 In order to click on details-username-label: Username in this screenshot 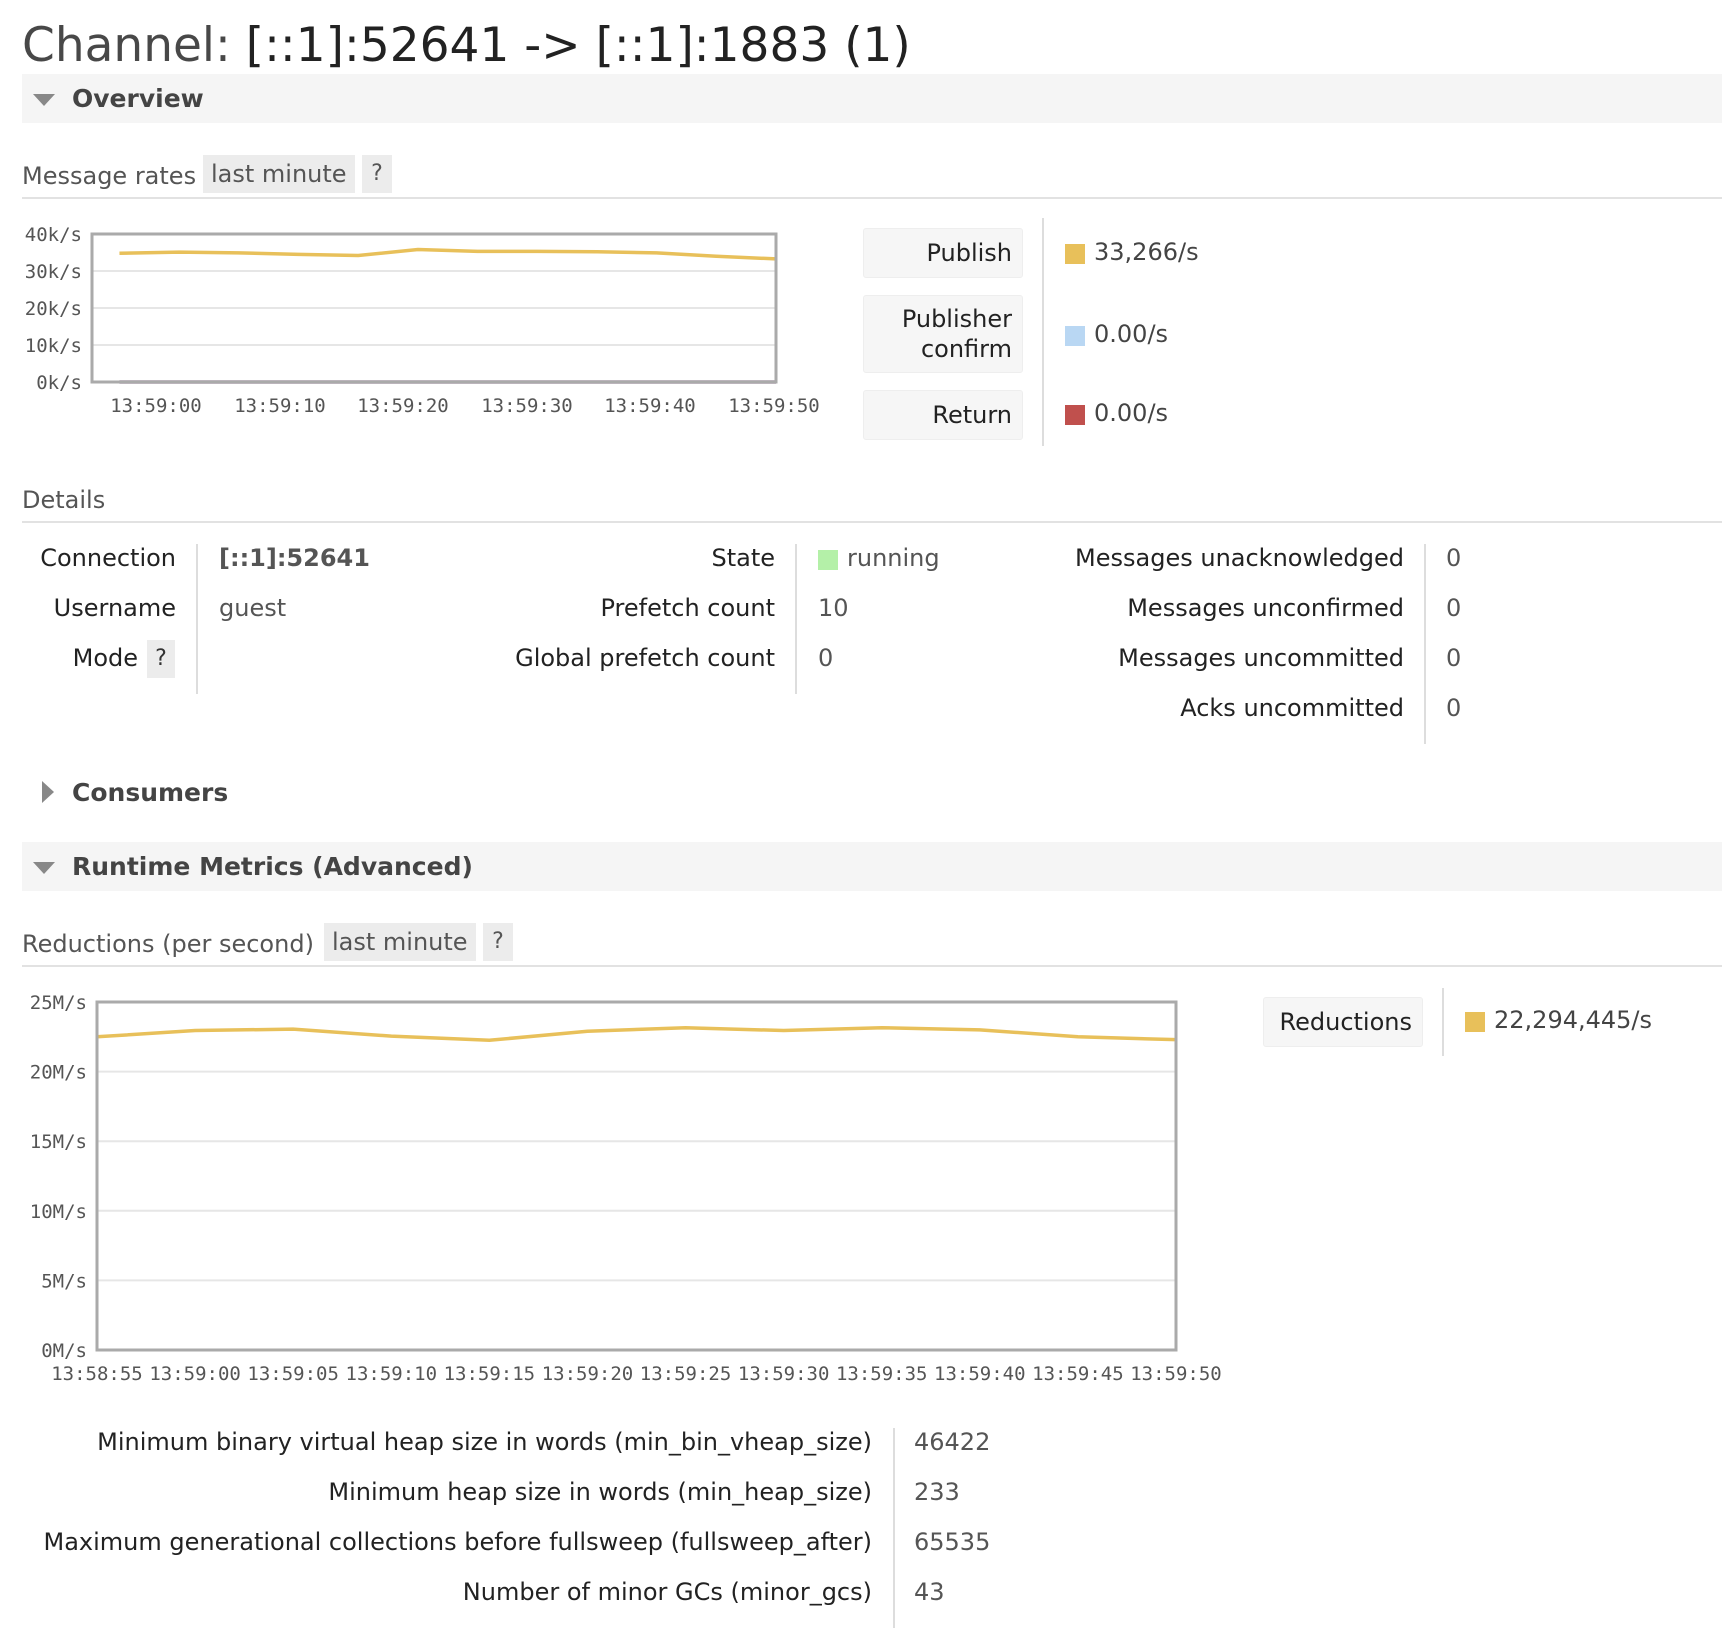, I will do `click(114, 608)`.